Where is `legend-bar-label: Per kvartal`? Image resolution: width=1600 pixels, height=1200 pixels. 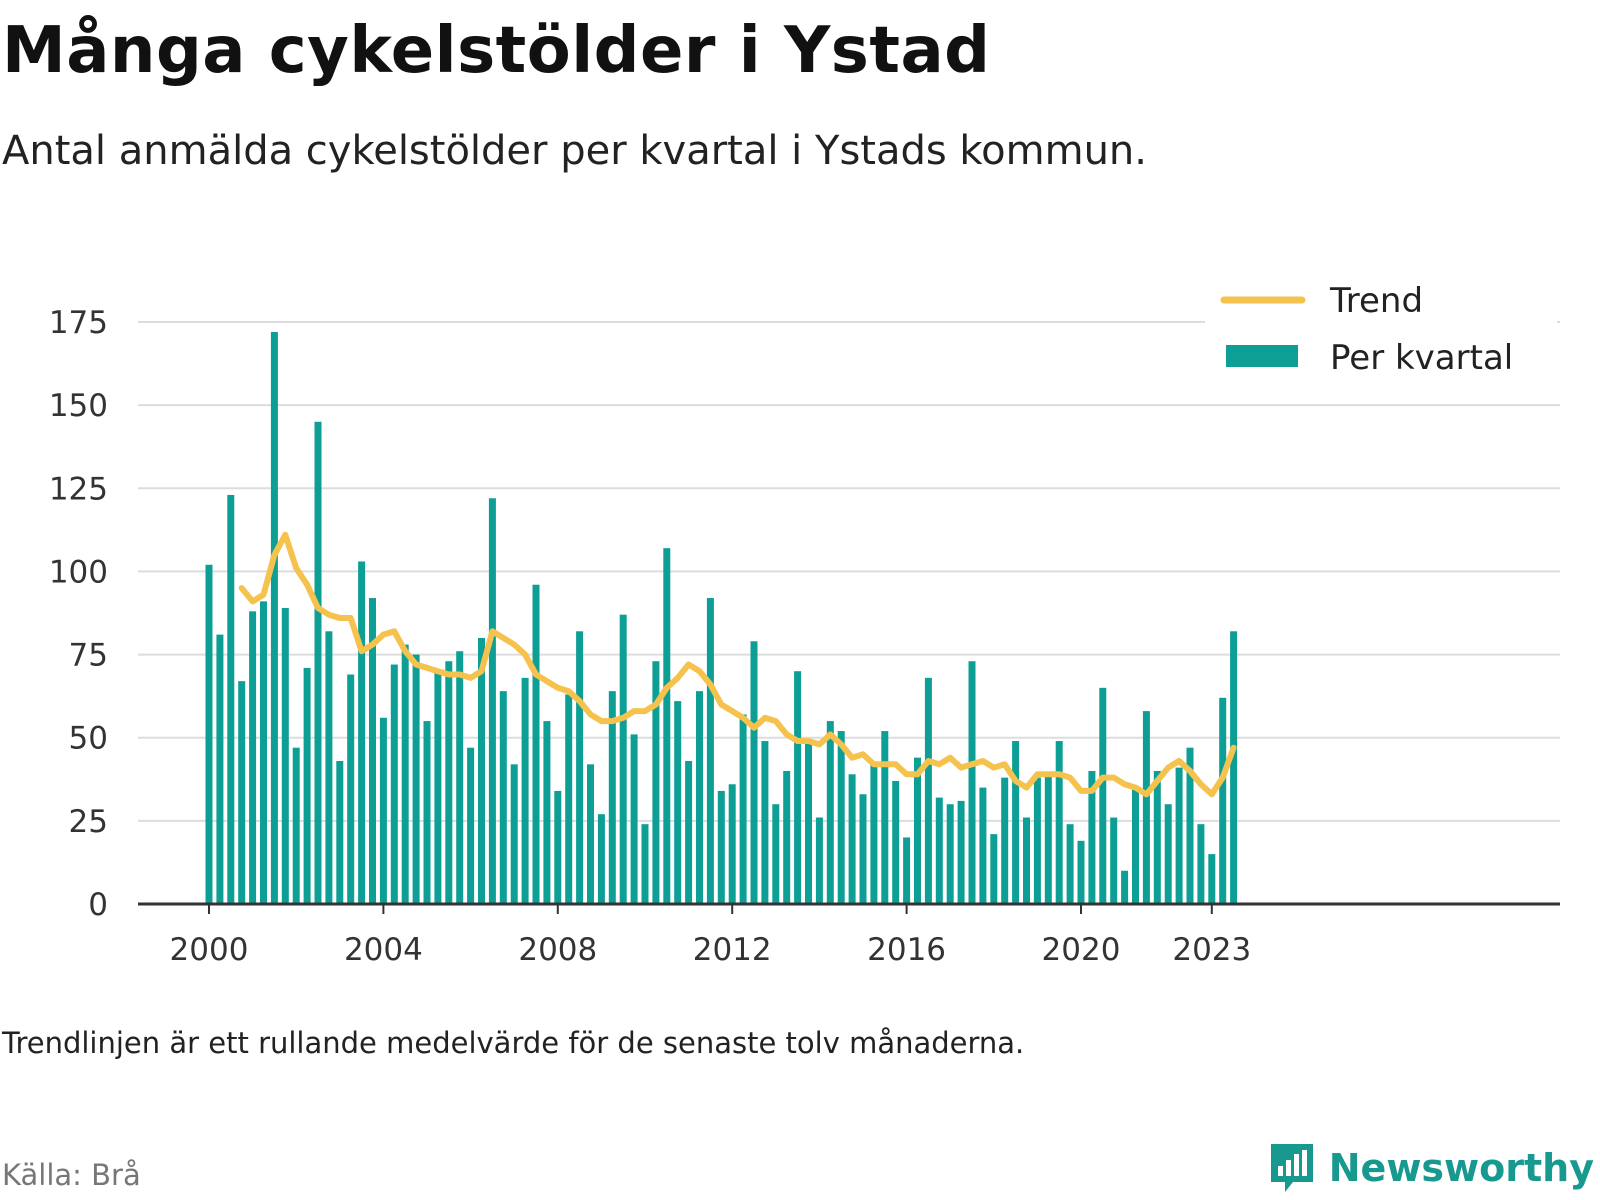
legend-bar-label: Per kvartal is located at coordinates (1421, 358).